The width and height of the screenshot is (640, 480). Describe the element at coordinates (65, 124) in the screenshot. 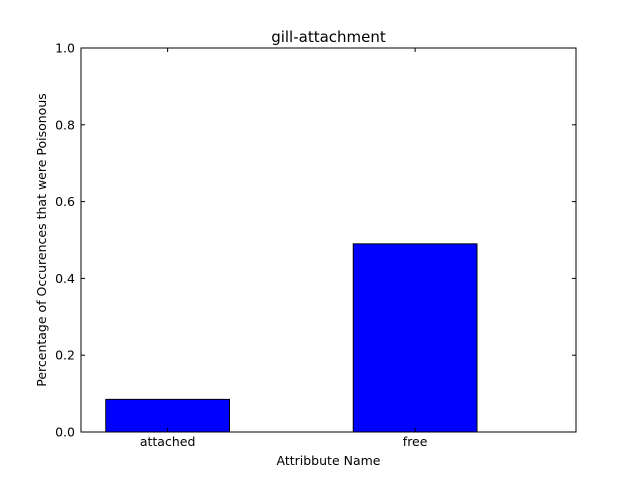

I see `y-tick-label: 0.8` at that location.